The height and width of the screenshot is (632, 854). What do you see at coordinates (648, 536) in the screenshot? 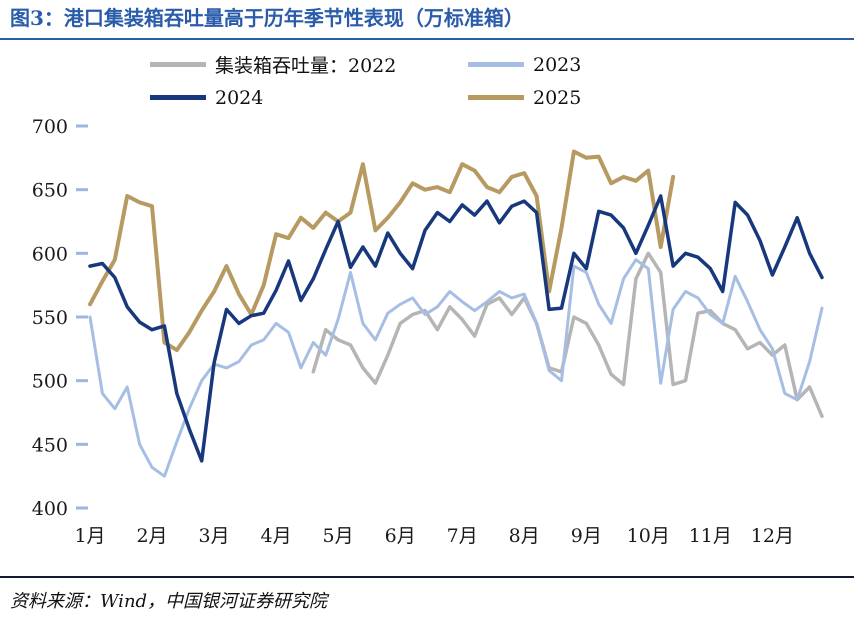
I see `x-tick-label: 10月` at bounding box center [648, 536].